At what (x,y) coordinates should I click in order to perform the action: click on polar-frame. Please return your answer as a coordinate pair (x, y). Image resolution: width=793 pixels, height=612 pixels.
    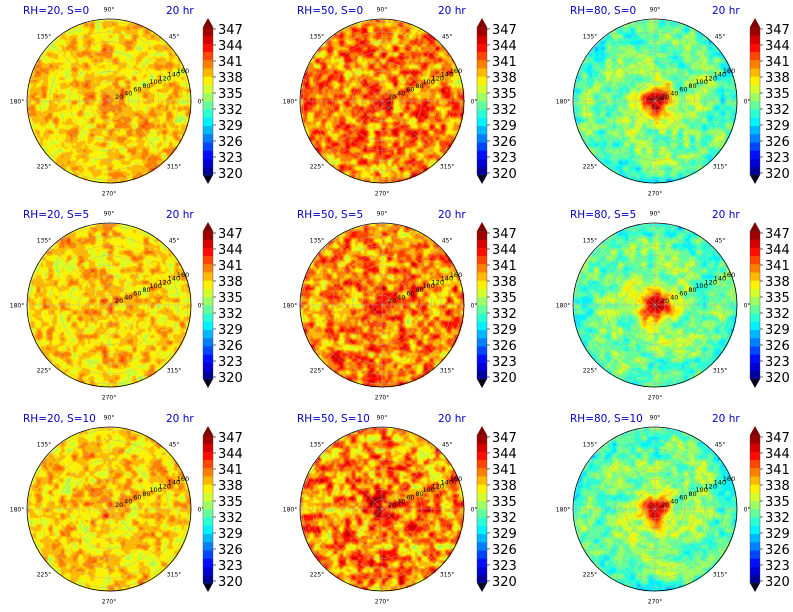
    Looking at the image, I should click on (109, 305).